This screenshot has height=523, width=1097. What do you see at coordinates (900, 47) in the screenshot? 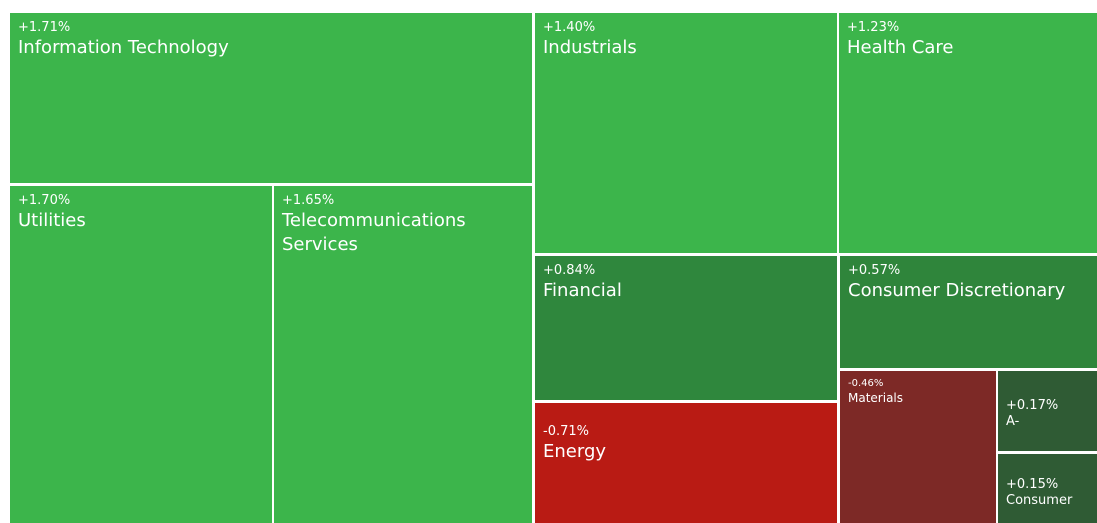
I see `sector-name: Health Care` at bounding box center [900, 47].